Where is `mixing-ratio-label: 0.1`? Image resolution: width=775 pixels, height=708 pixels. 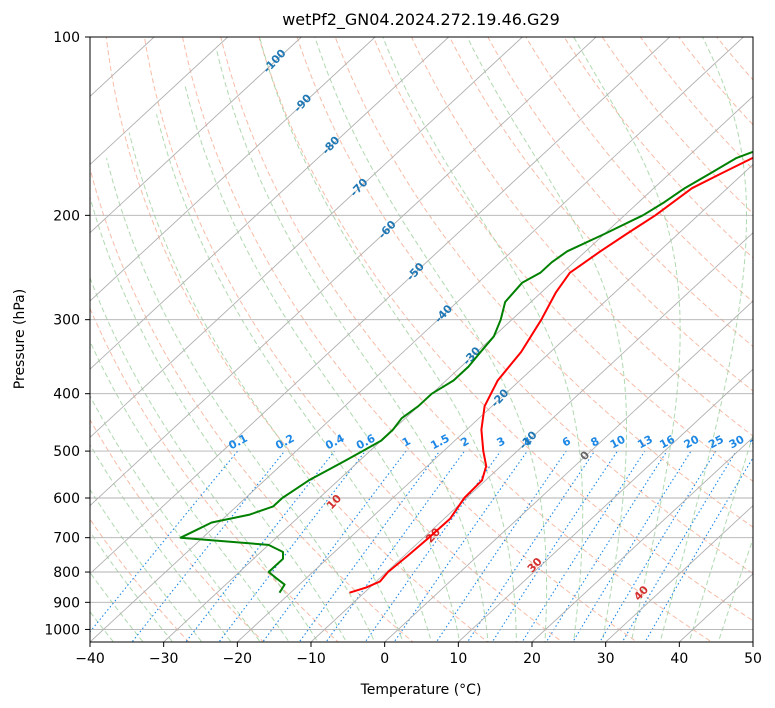 mixing-ratio-label: 0.1 is located at coordinates (237, 442).